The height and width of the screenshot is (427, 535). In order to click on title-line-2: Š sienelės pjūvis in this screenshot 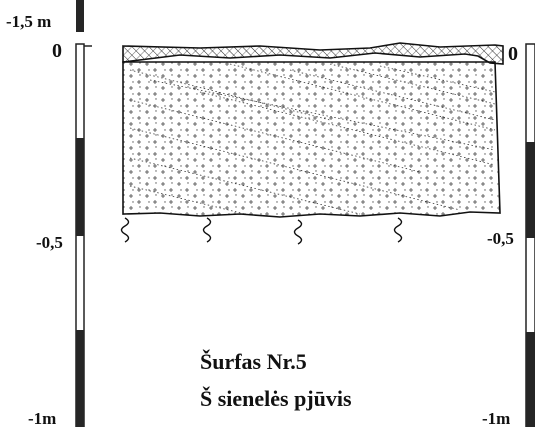, I will do `click(276, 398)`.